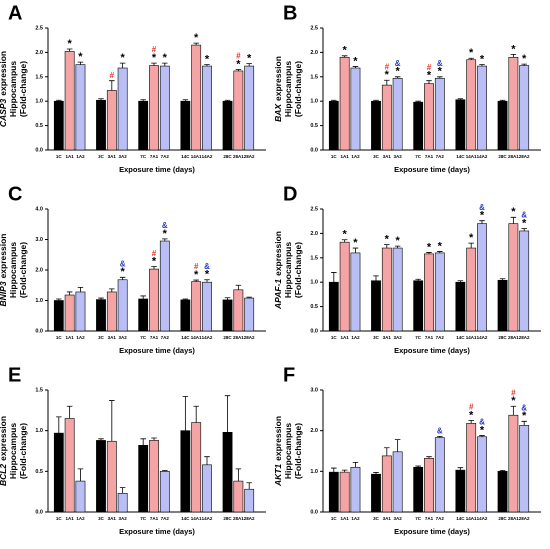  I want to click on x-tick-label: 7A1, so click(154, 337).